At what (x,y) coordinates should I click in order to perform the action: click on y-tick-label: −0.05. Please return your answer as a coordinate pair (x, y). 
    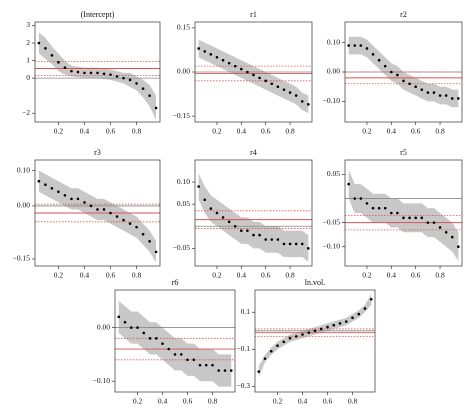
    Looking at the image, I should click on (332, 221).